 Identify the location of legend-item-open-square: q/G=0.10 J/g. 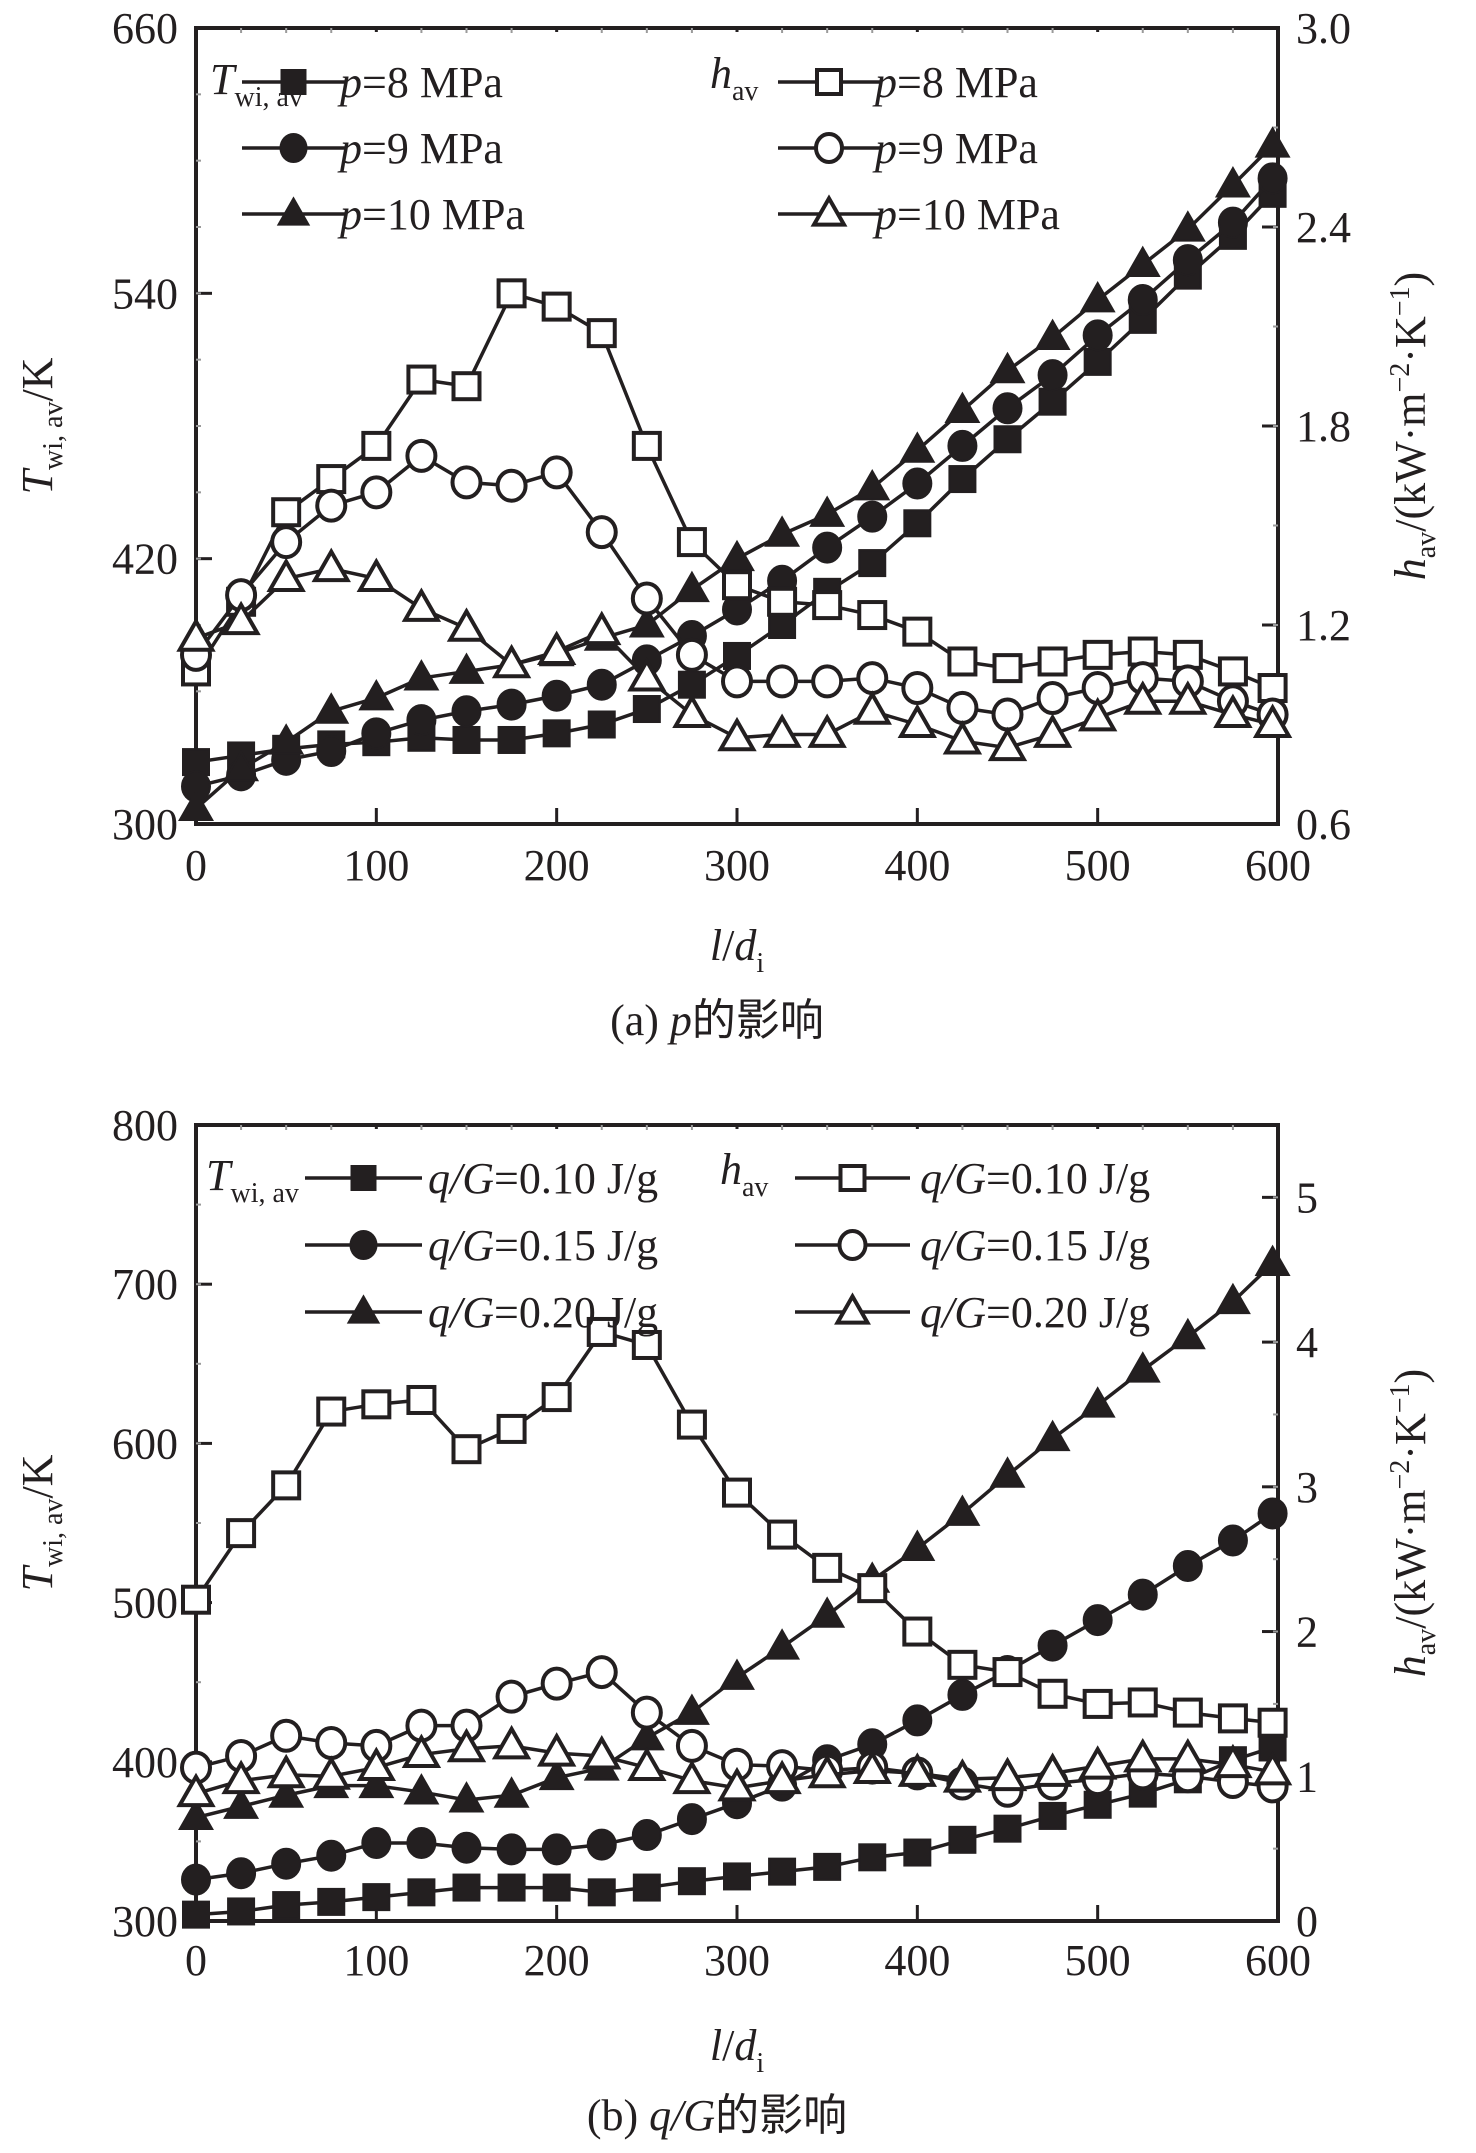
(972, 1178).